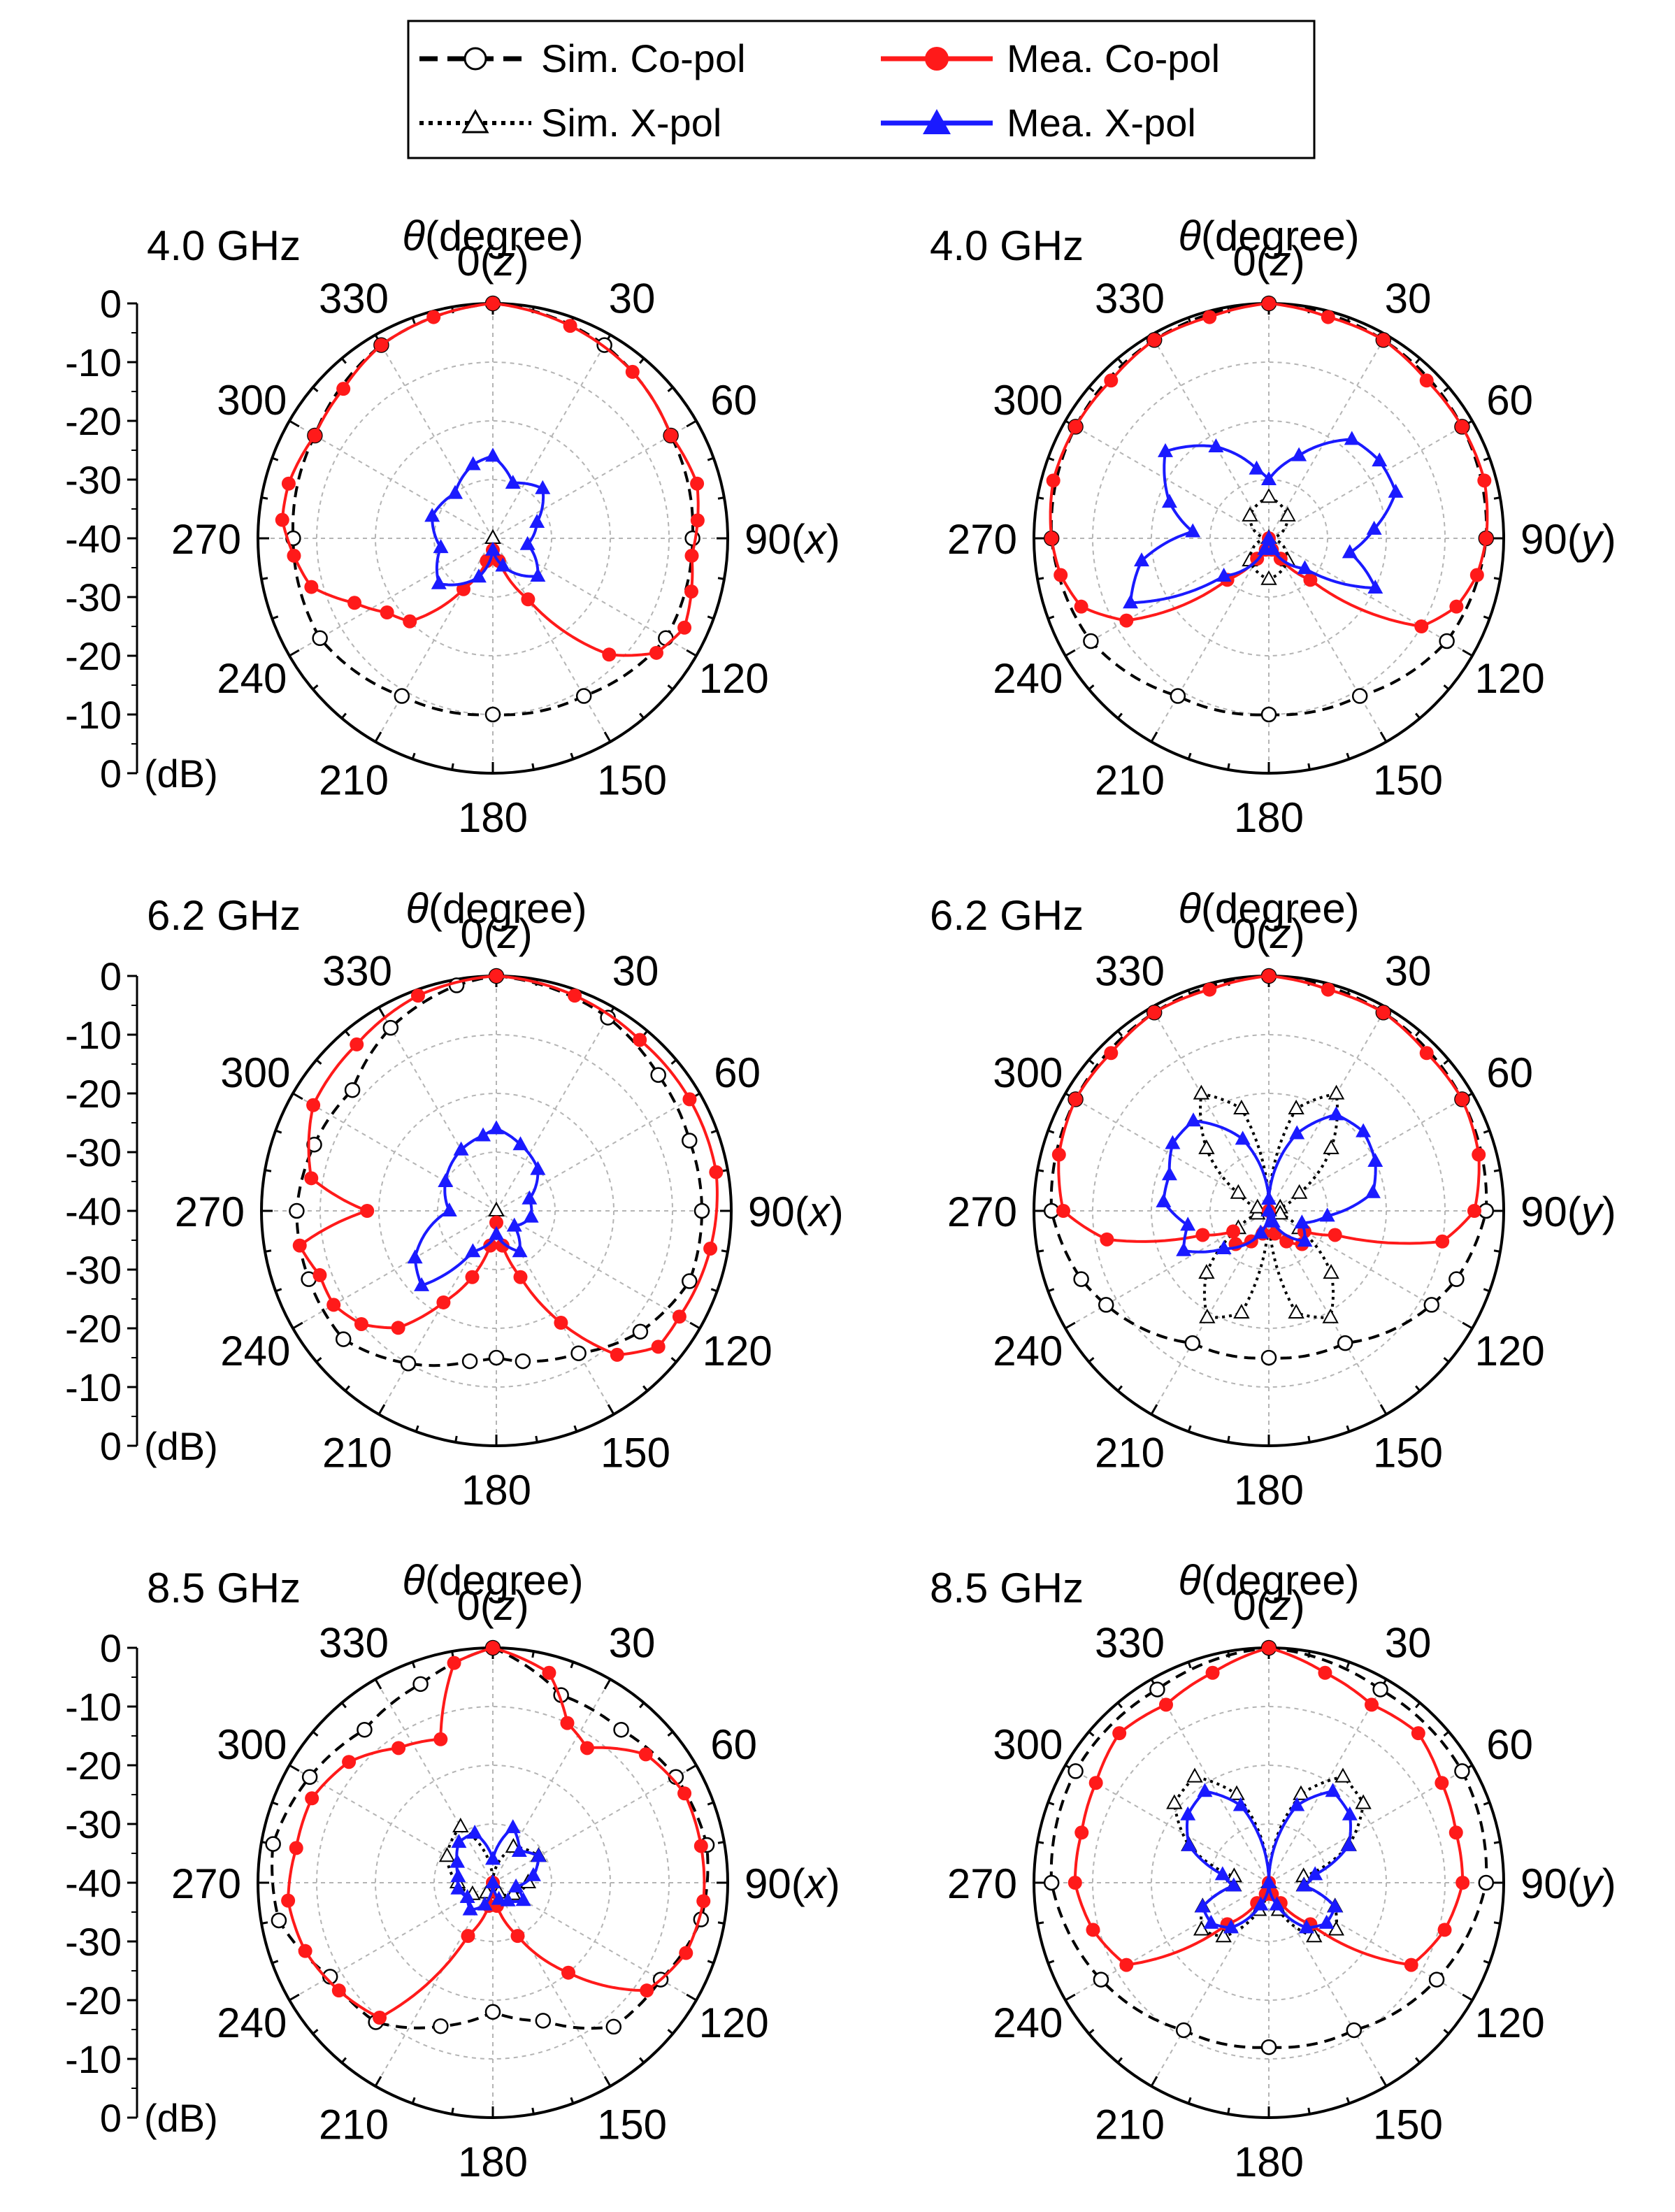 This screenshot has width=1675, height=2212. I want to click on angle-label: 210, so click(1130, 781).